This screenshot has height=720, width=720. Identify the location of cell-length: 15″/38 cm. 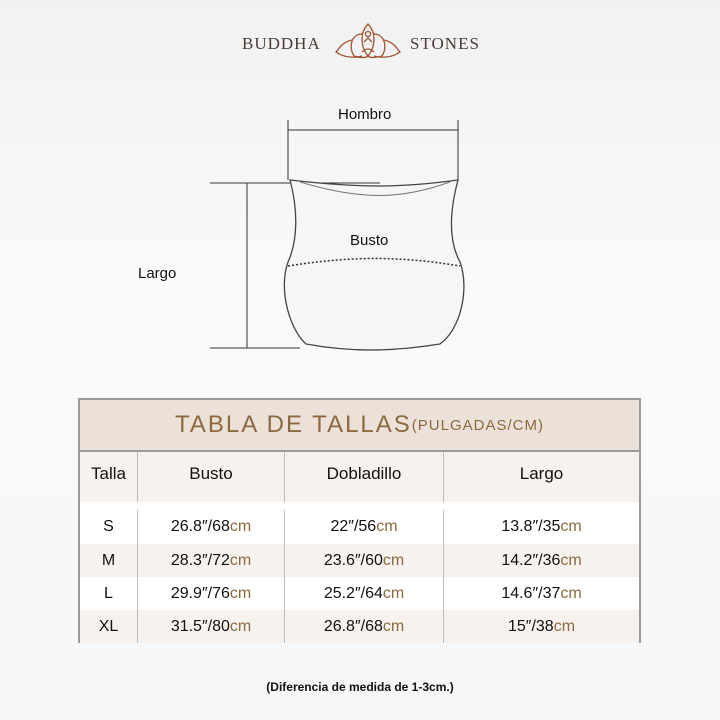
(541, 626).